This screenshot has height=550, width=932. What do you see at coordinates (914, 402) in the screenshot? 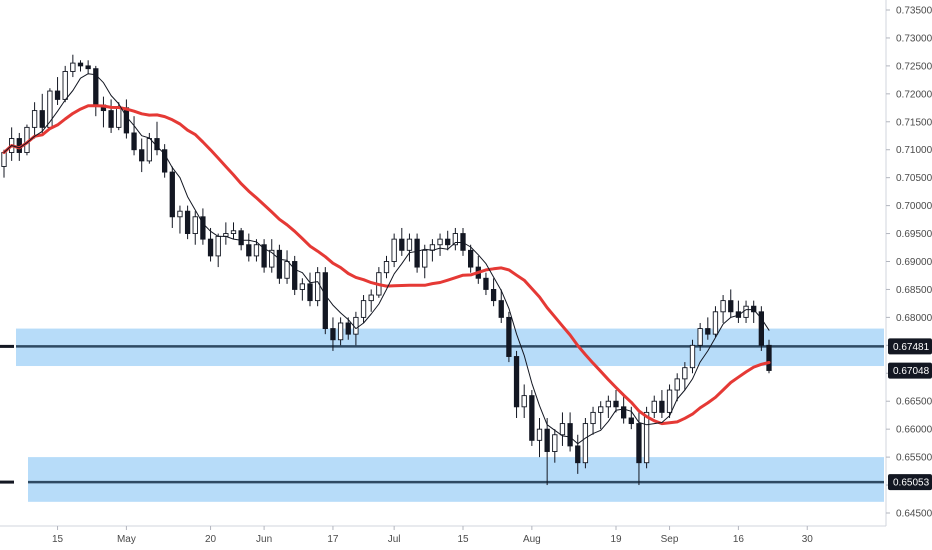
I see `price-tick-label: 0.66500` at bounding box center [914, 402].